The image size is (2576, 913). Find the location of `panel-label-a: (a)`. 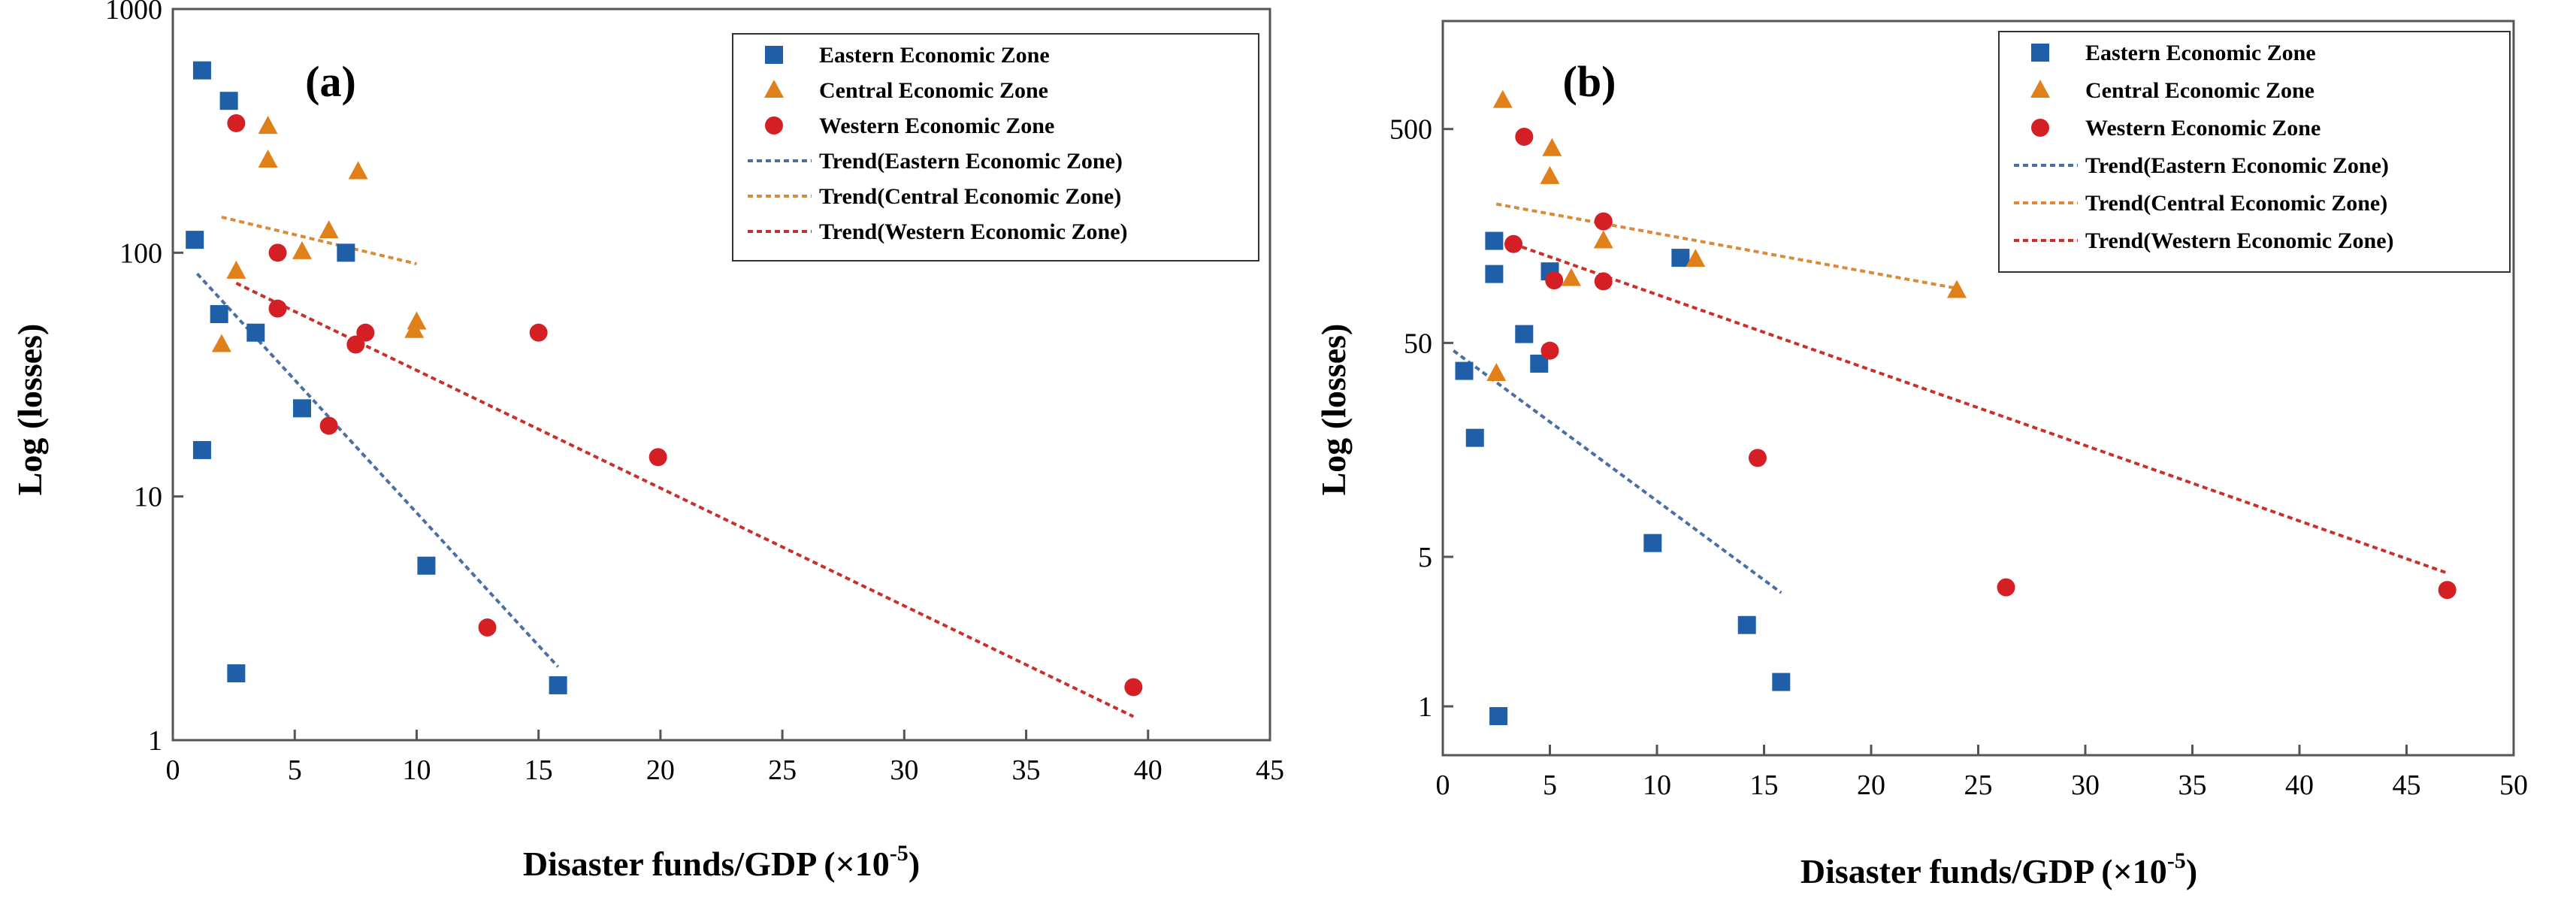

panel-label-a: (a) is located at coordinates (331, 81).